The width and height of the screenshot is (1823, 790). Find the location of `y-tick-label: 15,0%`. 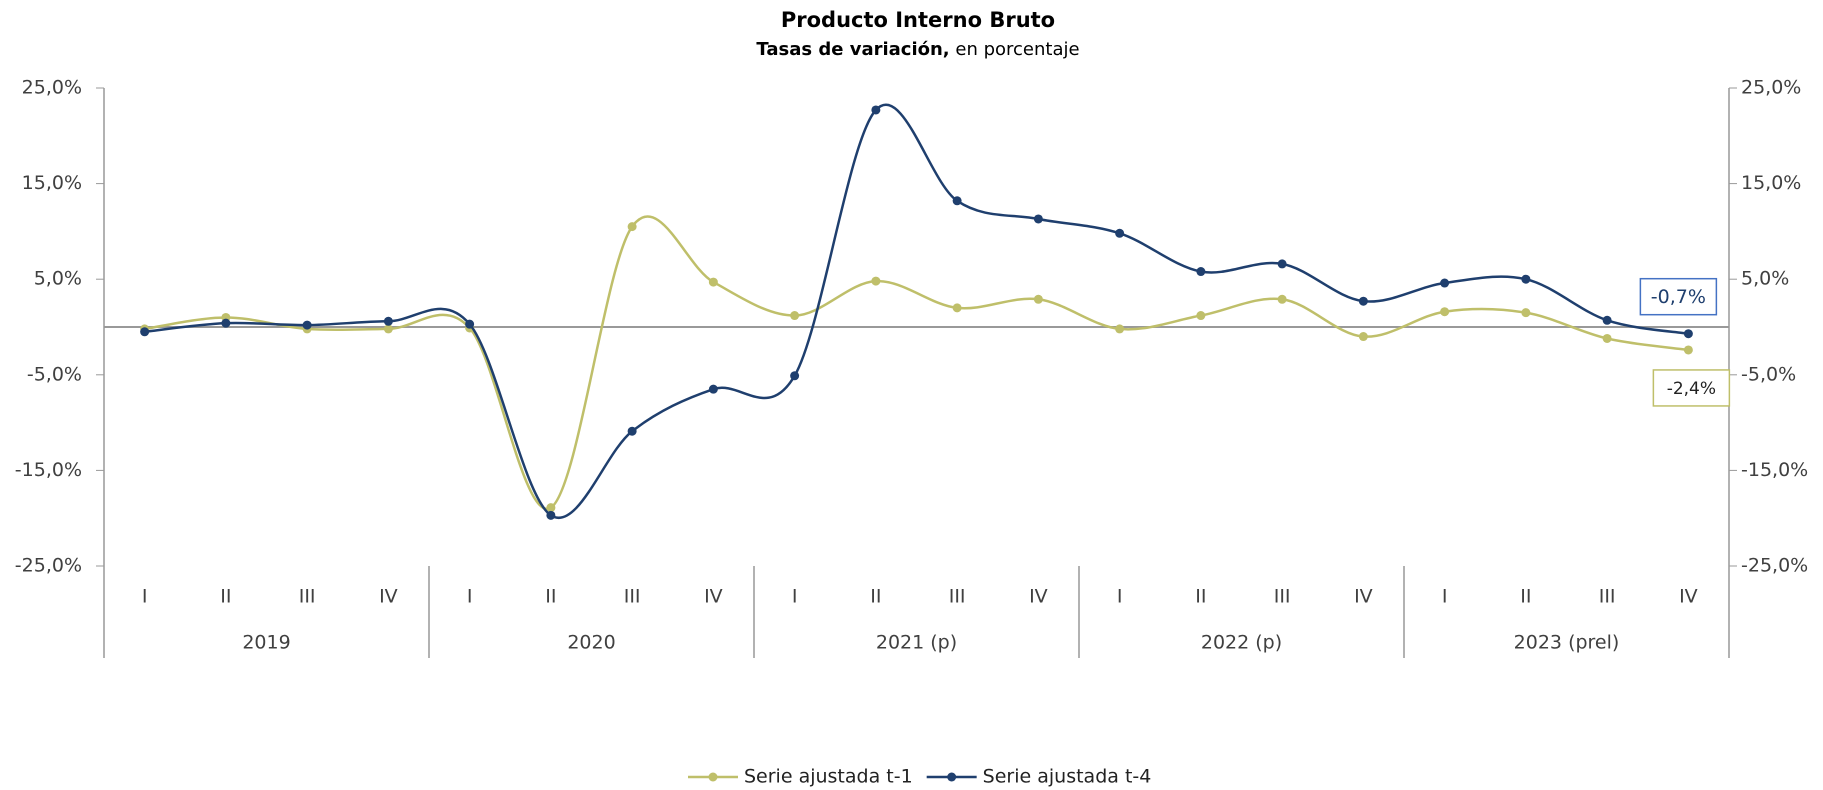

y-tick-label: 15,0% is located at coordinates (52, 183).